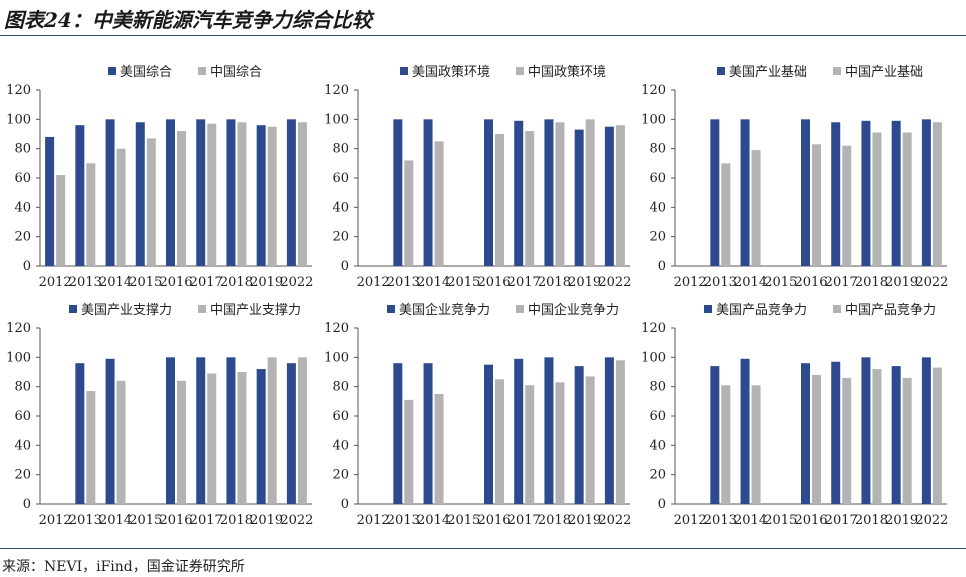 This screenshot has height=577, width=966. What do you see at coordinates (236, 72) in the screenshot?
I see `legend-label-china: 中国综合` at bounding box center [236, 72].